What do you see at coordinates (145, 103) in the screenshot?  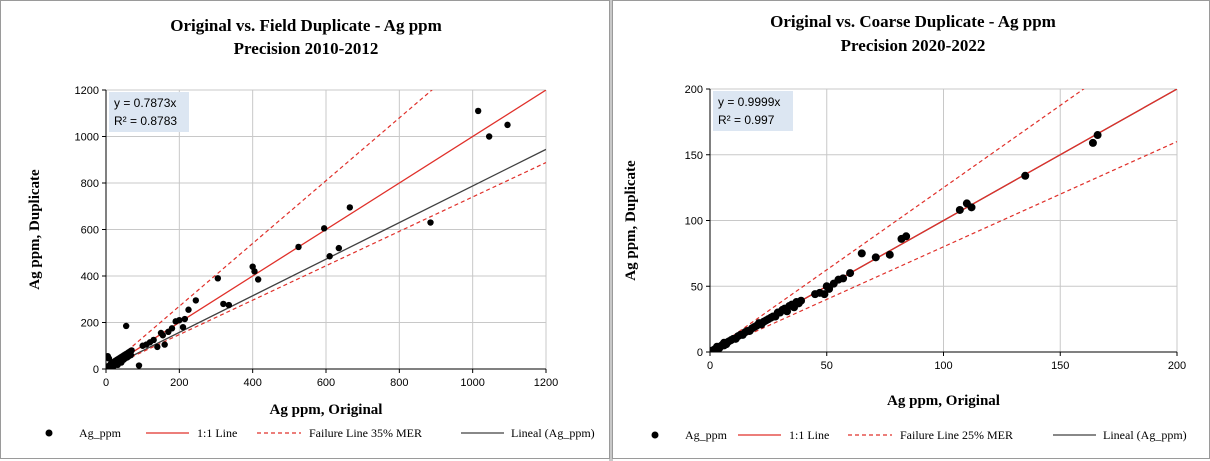 I see `regression-equation: y = 0.7873x` at bounding box center [145, 103].